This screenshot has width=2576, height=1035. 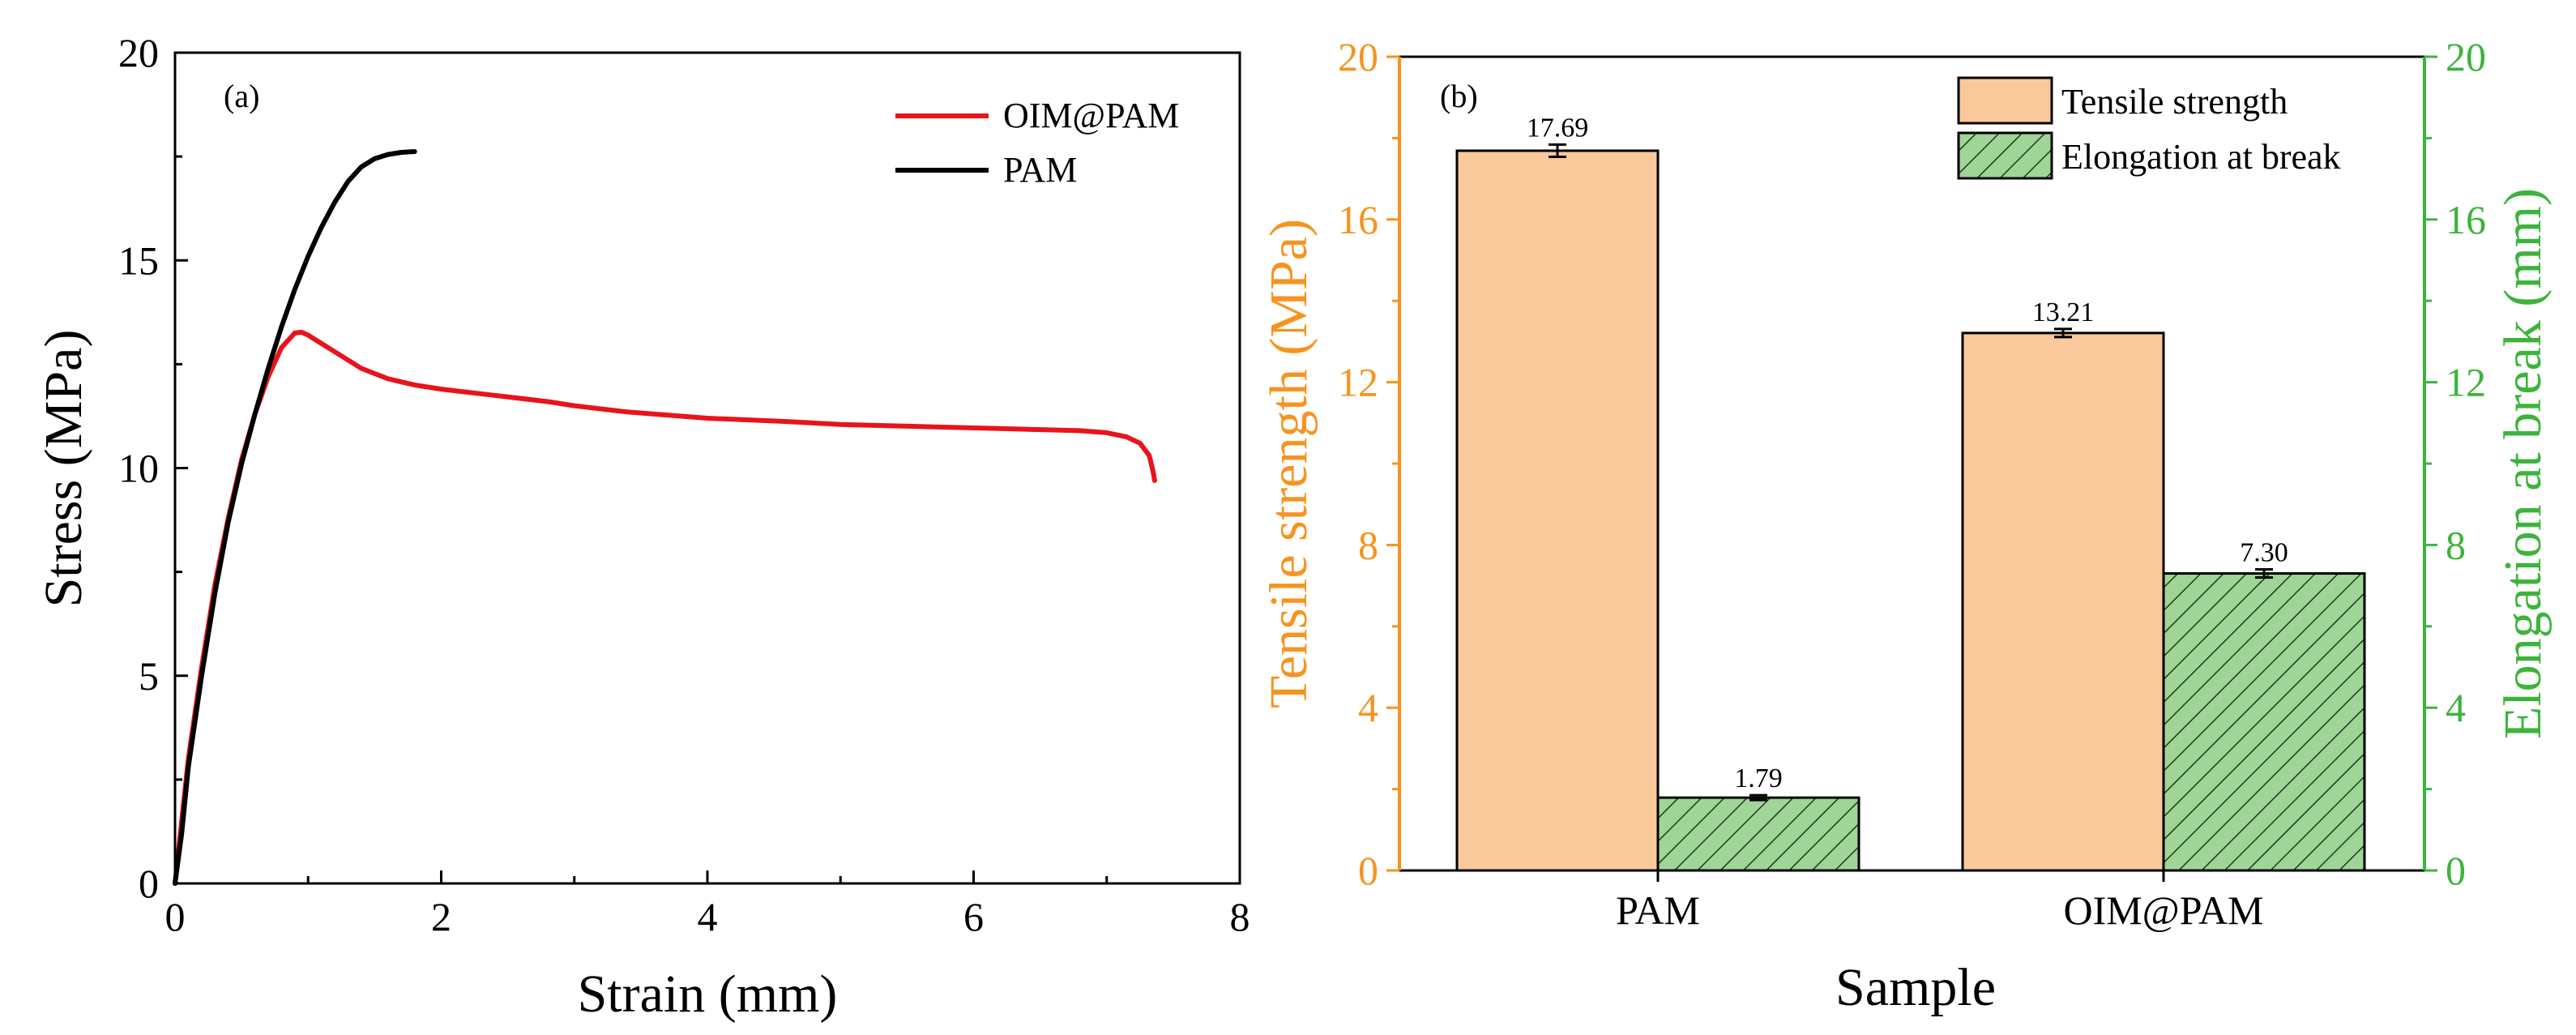 What do you see at coordinates (2174, 102) in the screenshot?
I see `legend-label-tensile-strength: Tensile strength` at bounding box center [2174, 102].